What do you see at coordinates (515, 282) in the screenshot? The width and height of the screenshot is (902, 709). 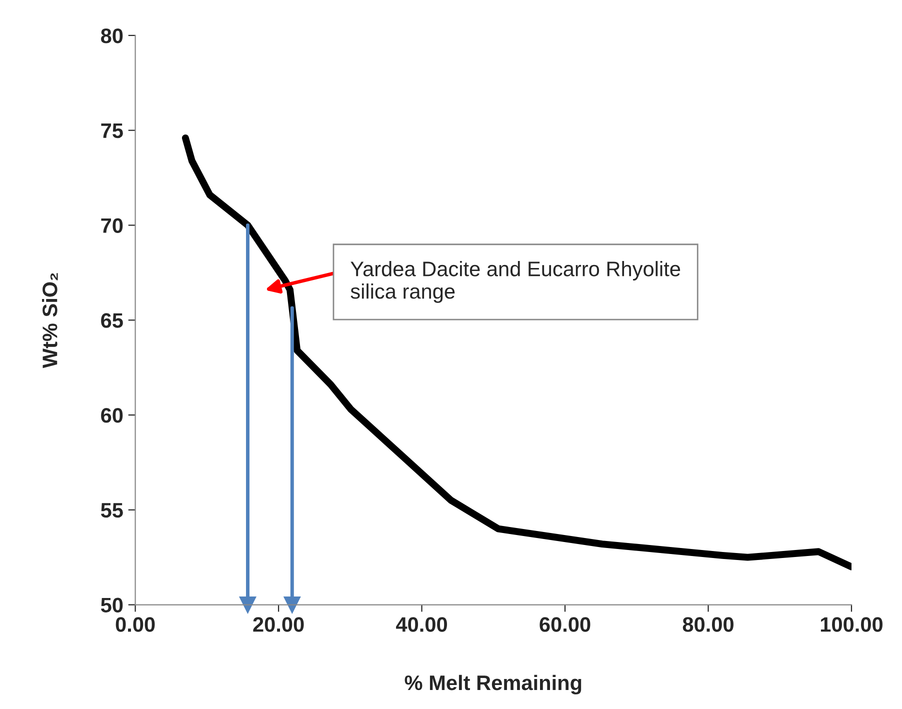 I see `annotation: Yardea Dacite and Eucarro Rhyolite silica range` at bounding box center [515, 282].